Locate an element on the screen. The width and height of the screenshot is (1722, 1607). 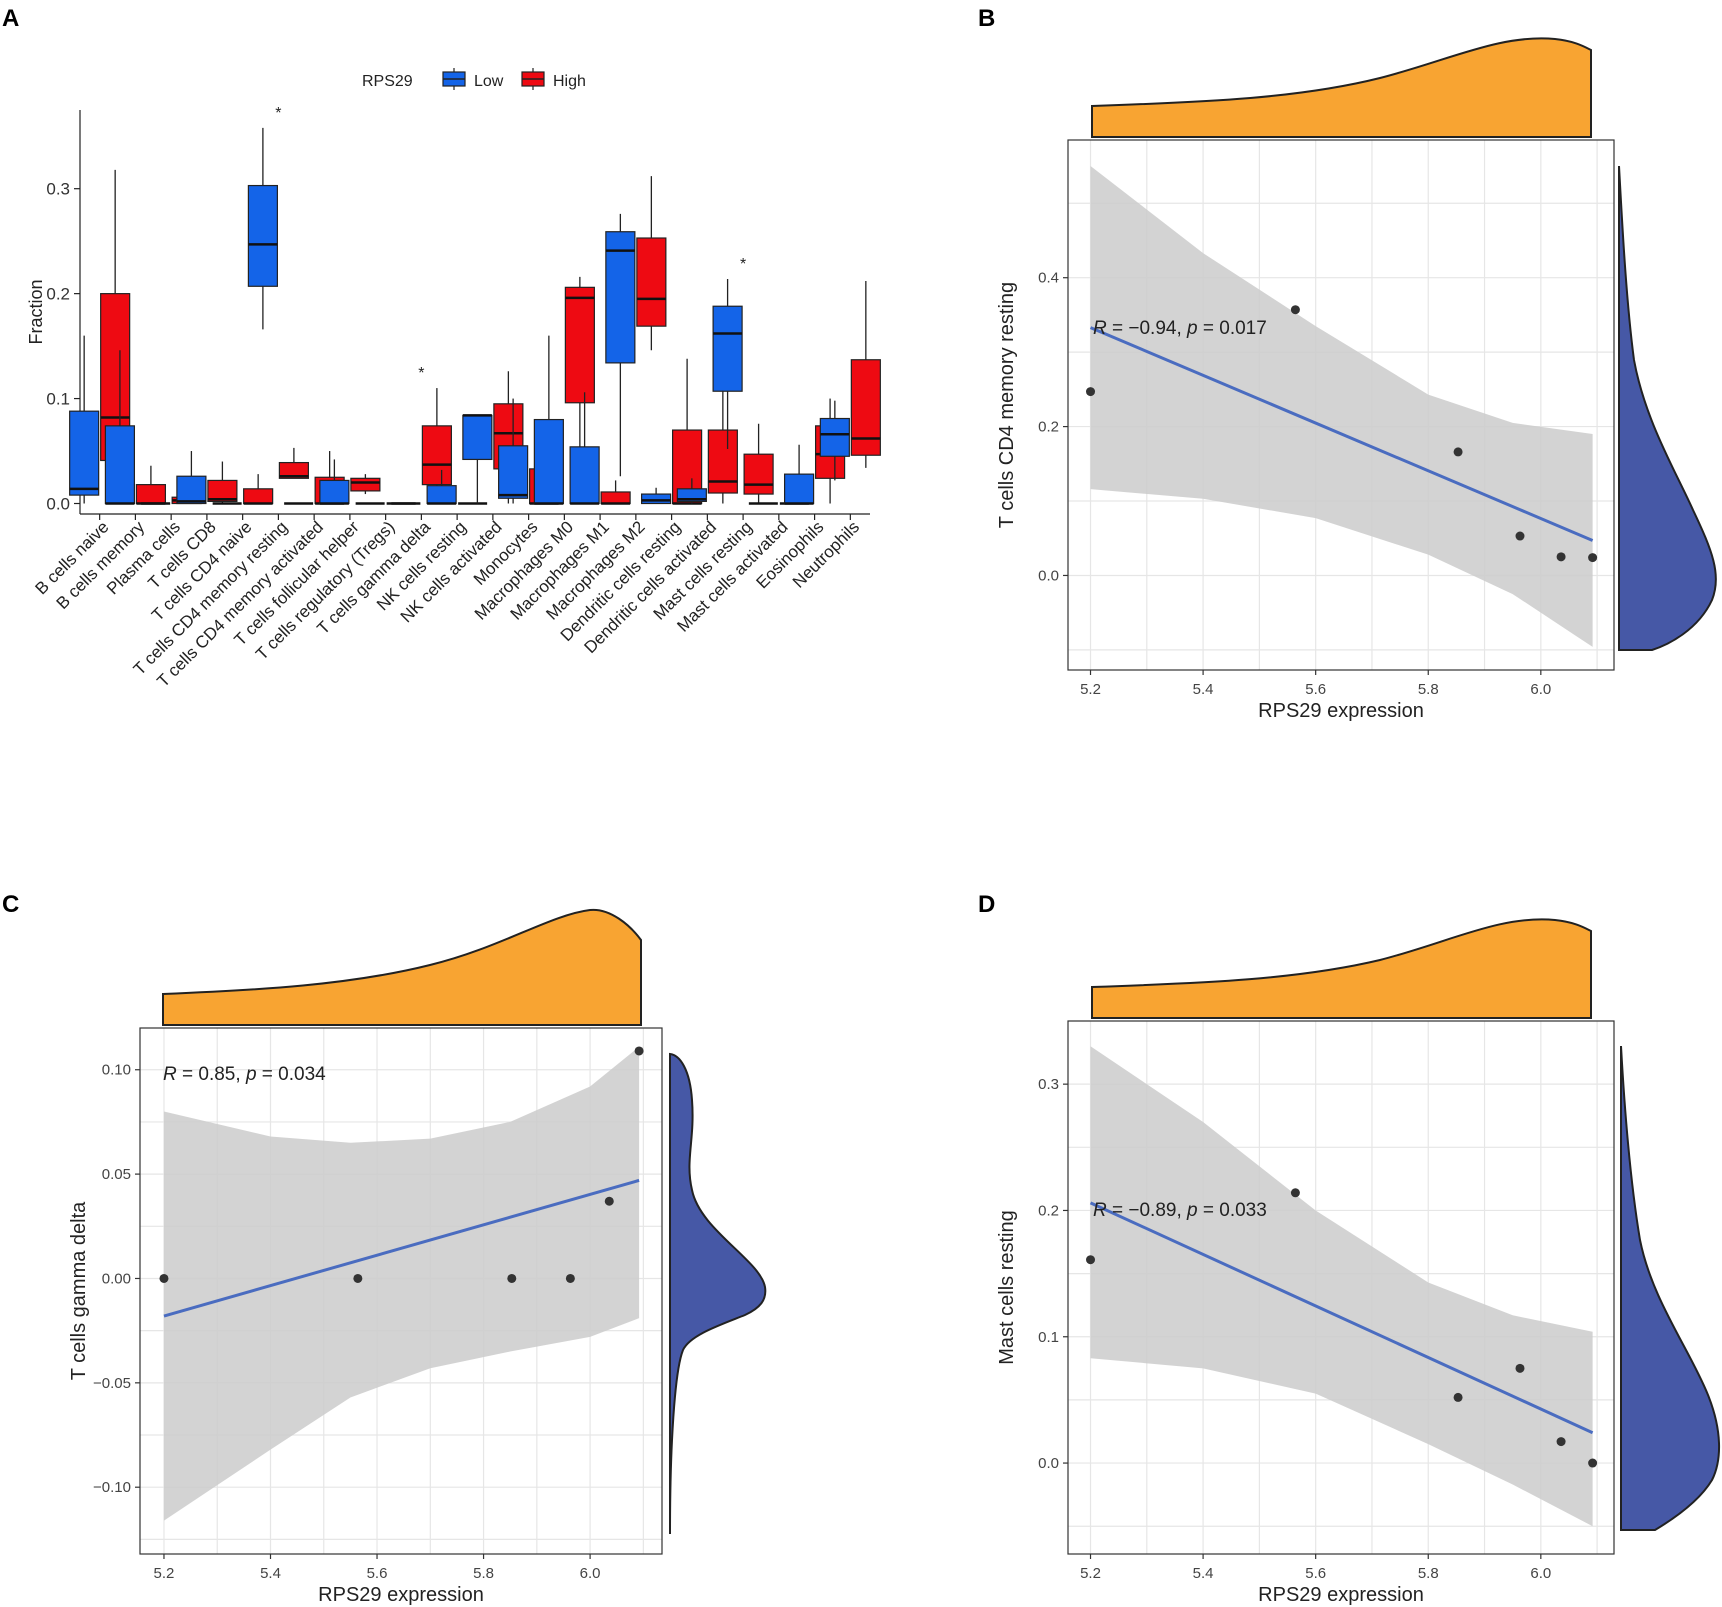
annotation-value: = 0.034 is located at coordinates (292, 1074).